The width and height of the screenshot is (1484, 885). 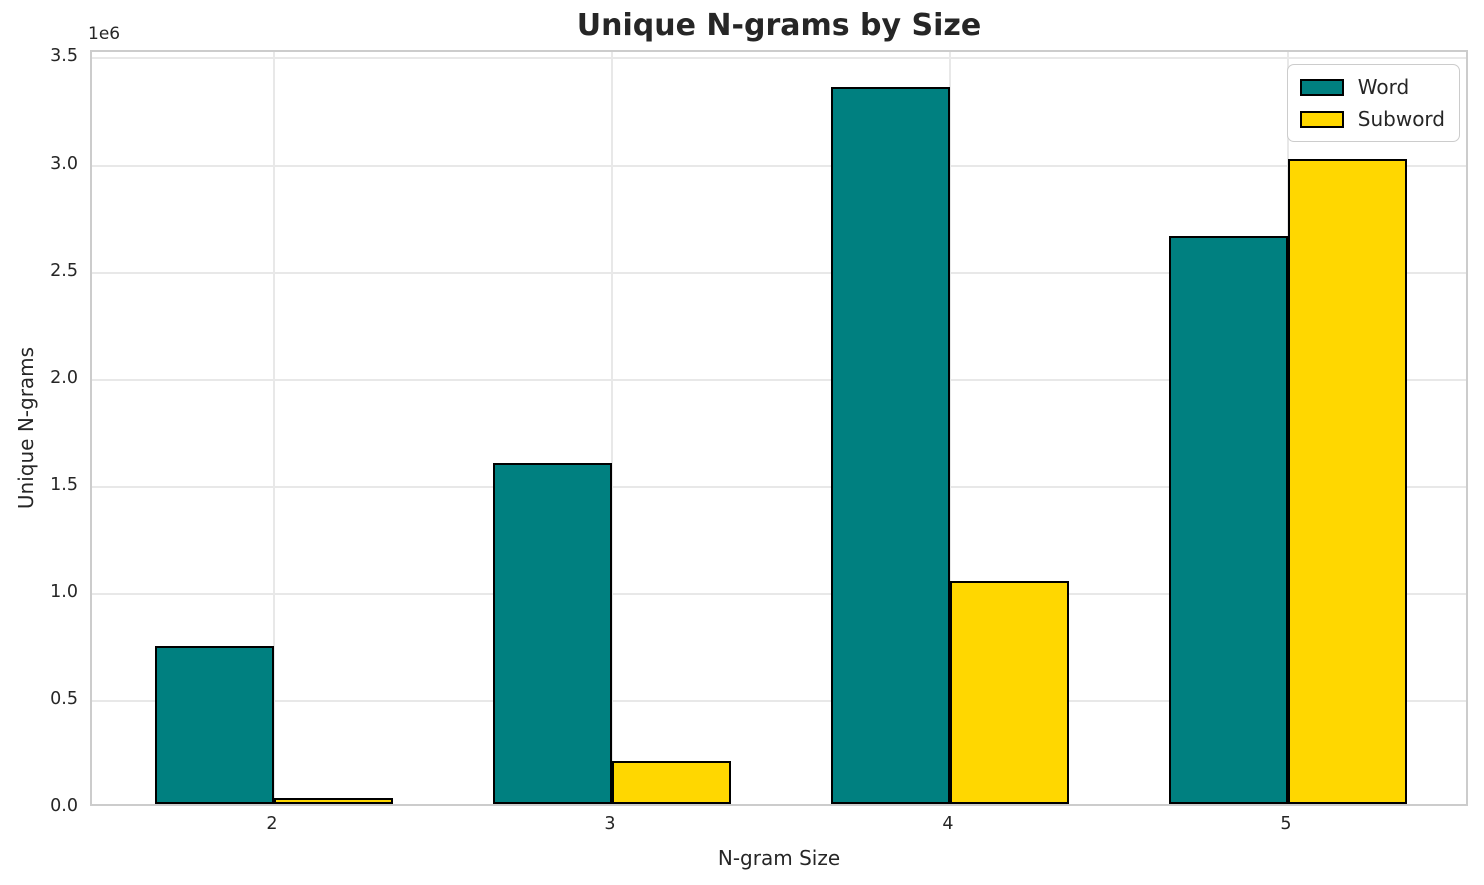 I want to click on x-tick-label-2: 2, so click(x=272, y=824).